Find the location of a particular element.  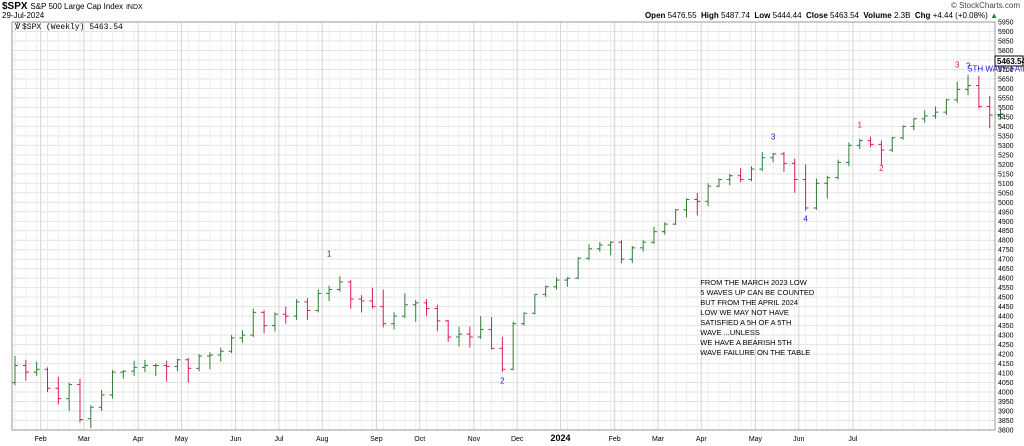

y-tick-label: 5800 is located at coordinates (1006, 51).